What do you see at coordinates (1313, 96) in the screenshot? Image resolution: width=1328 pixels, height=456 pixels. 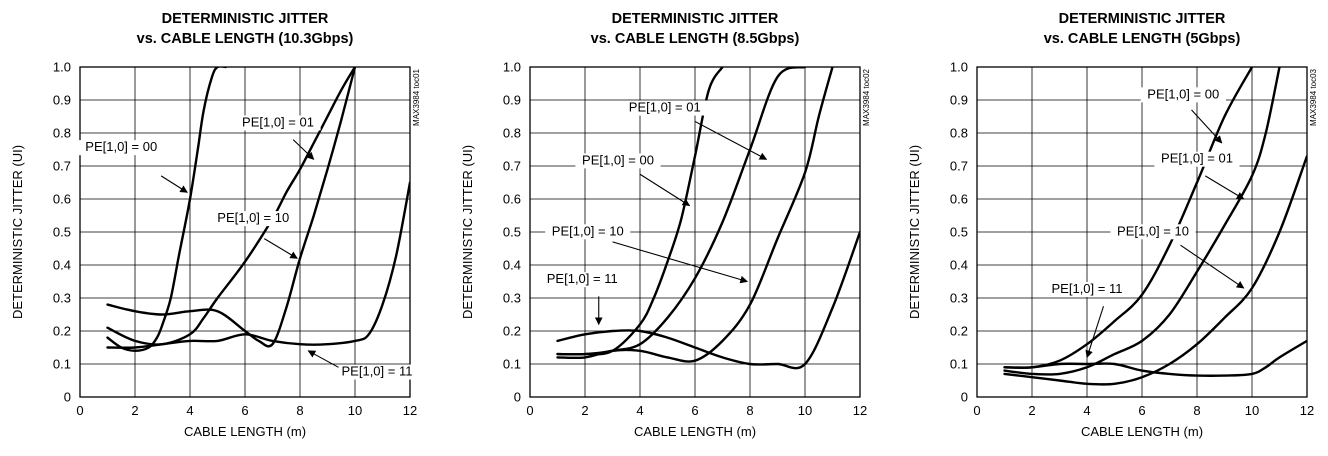 I see `figure-code: MAX3984 toc03` at bounding box center [1313, 96].